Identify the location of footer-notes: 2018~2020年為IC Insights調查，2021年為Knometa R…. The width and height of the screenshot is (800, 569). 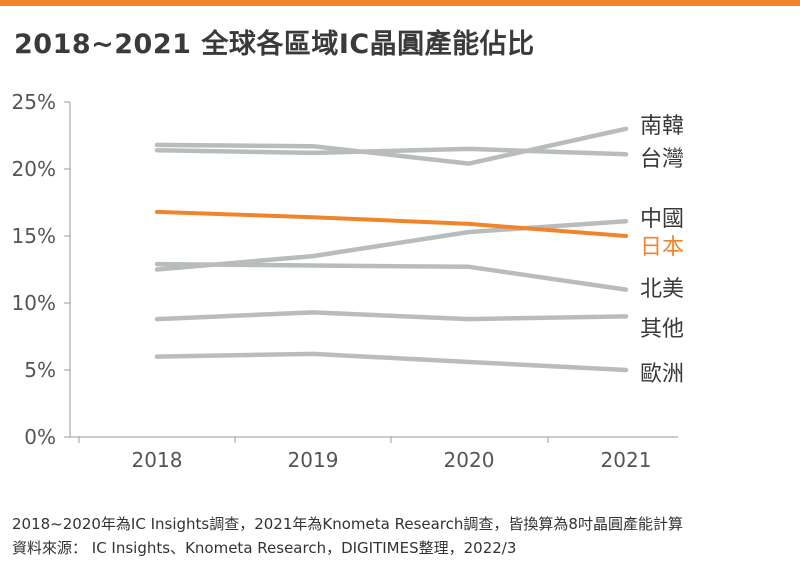
(347, 536).